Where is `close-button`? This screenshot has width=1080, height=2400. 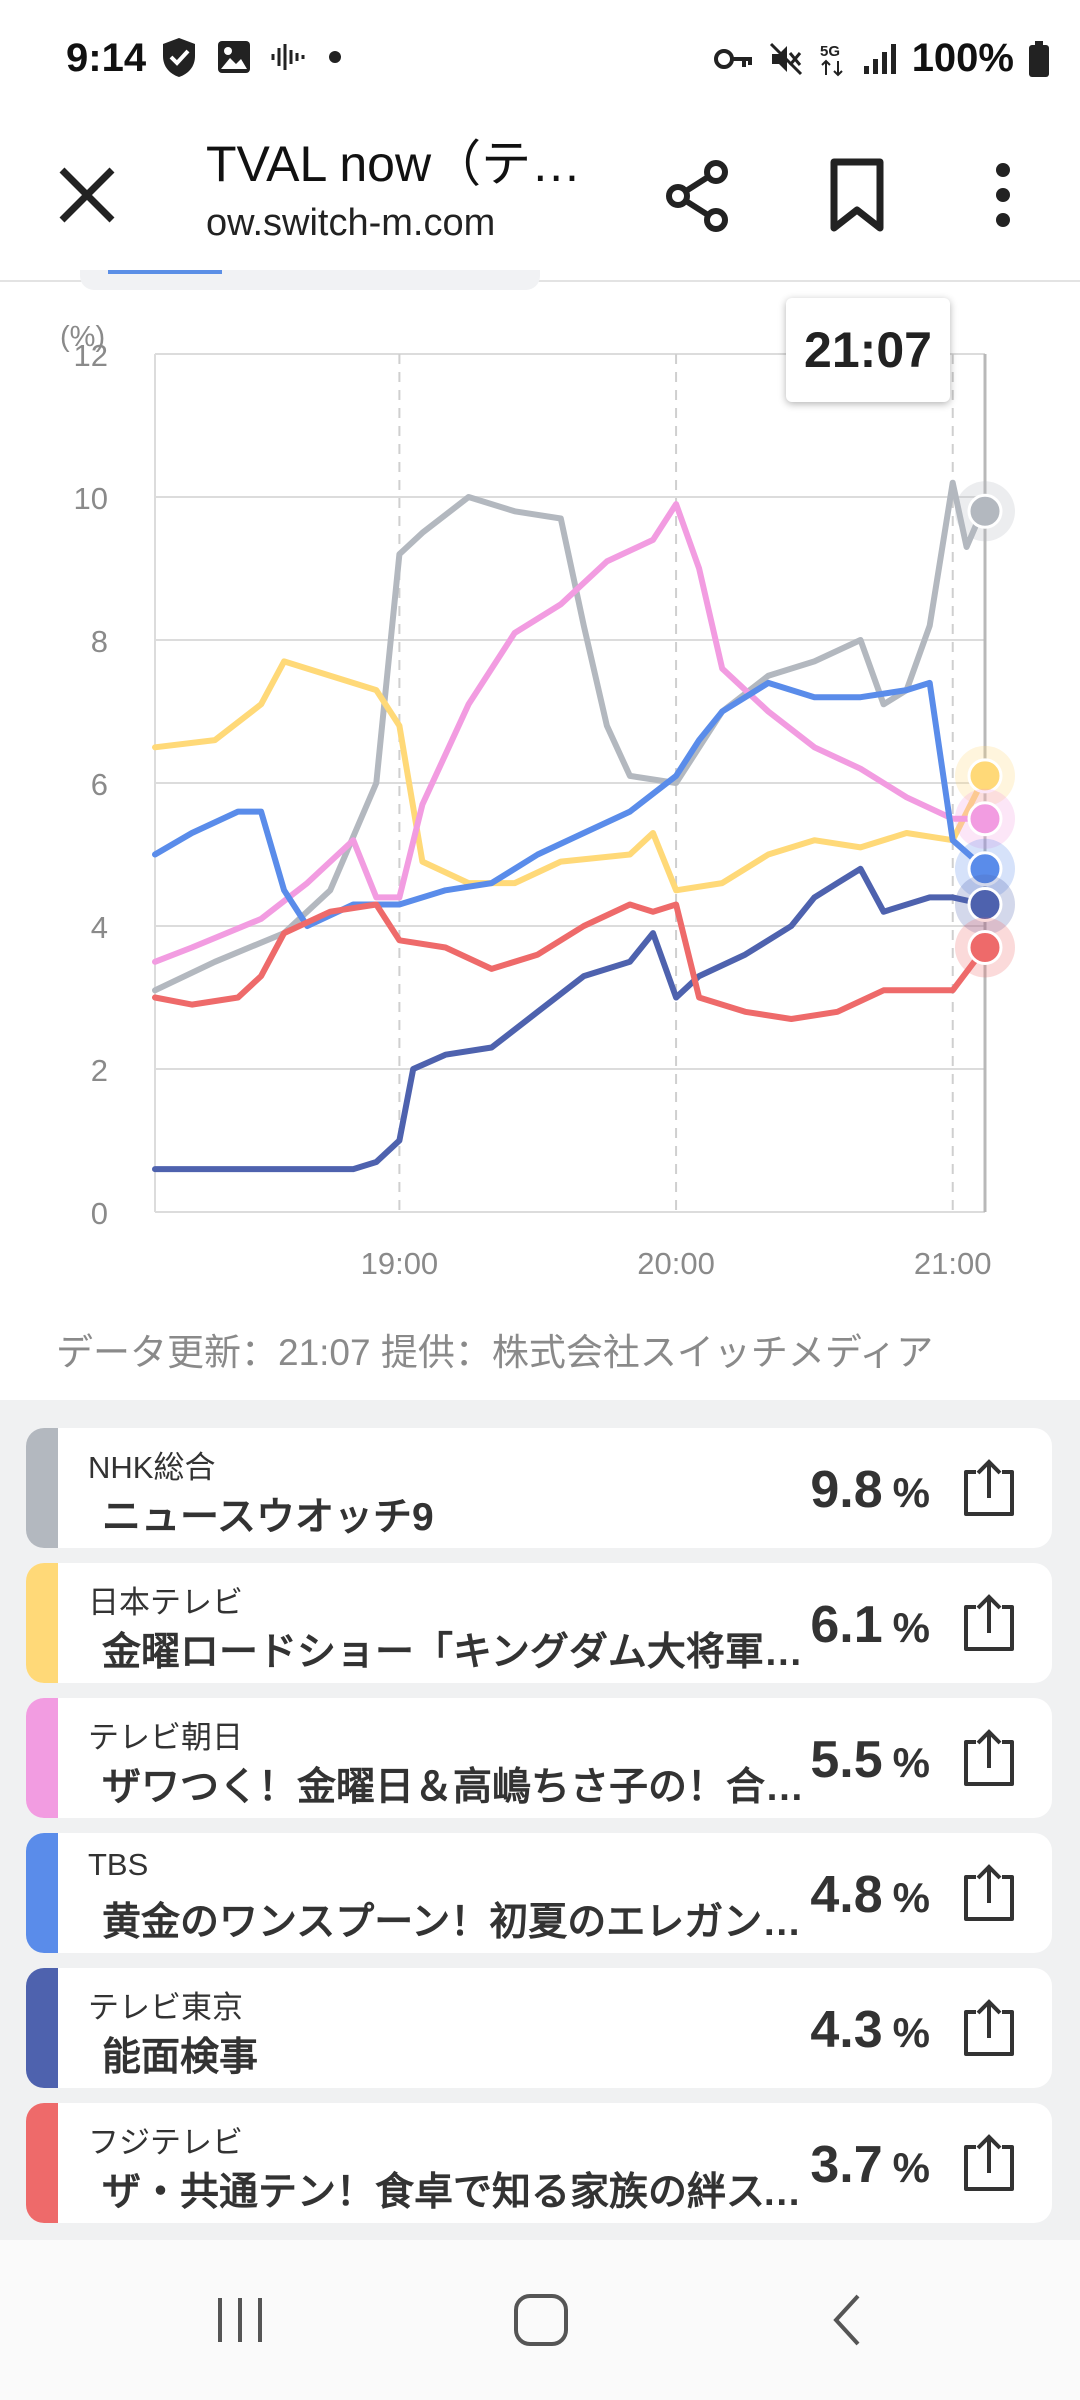
close-button is located at coordinates (87, 195).